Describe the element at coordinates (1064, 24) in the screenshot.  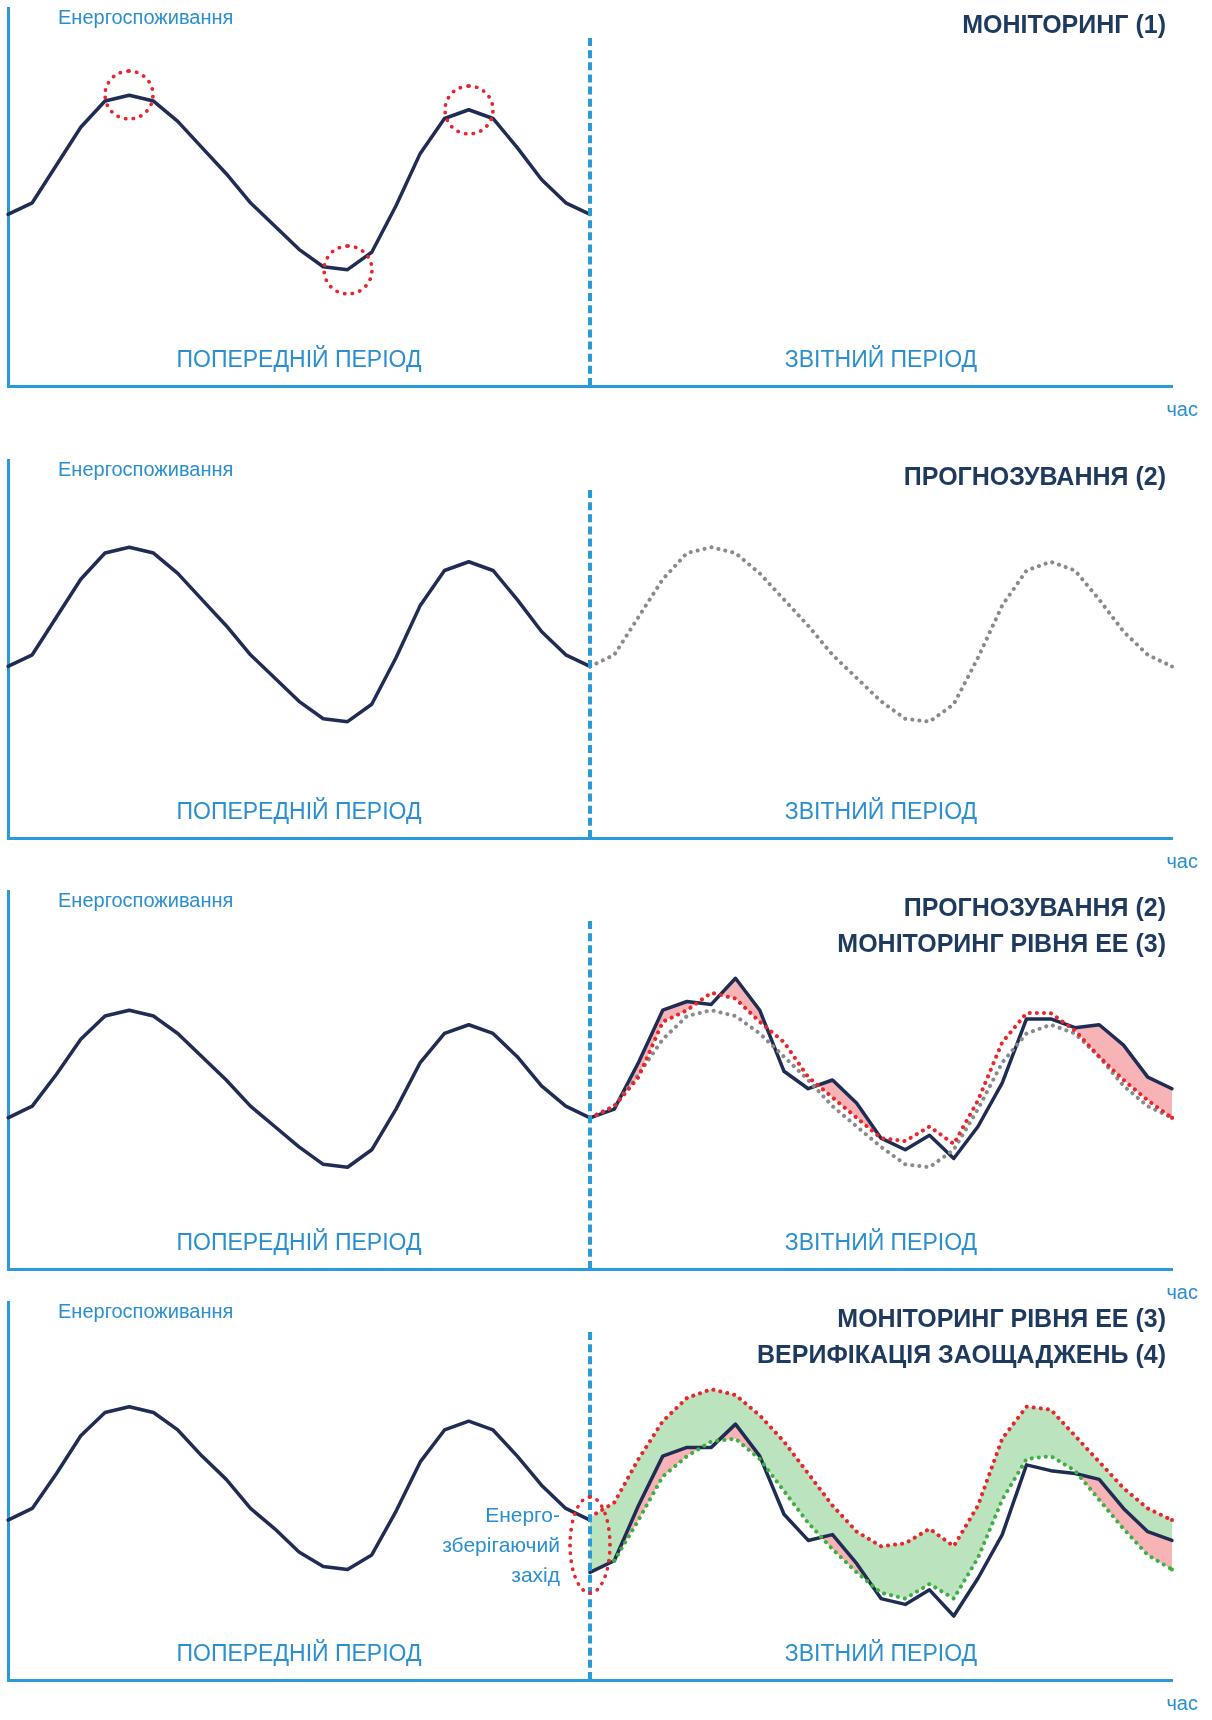
I see `chart-title: МОНІТОРИНГ (1)` at that location.